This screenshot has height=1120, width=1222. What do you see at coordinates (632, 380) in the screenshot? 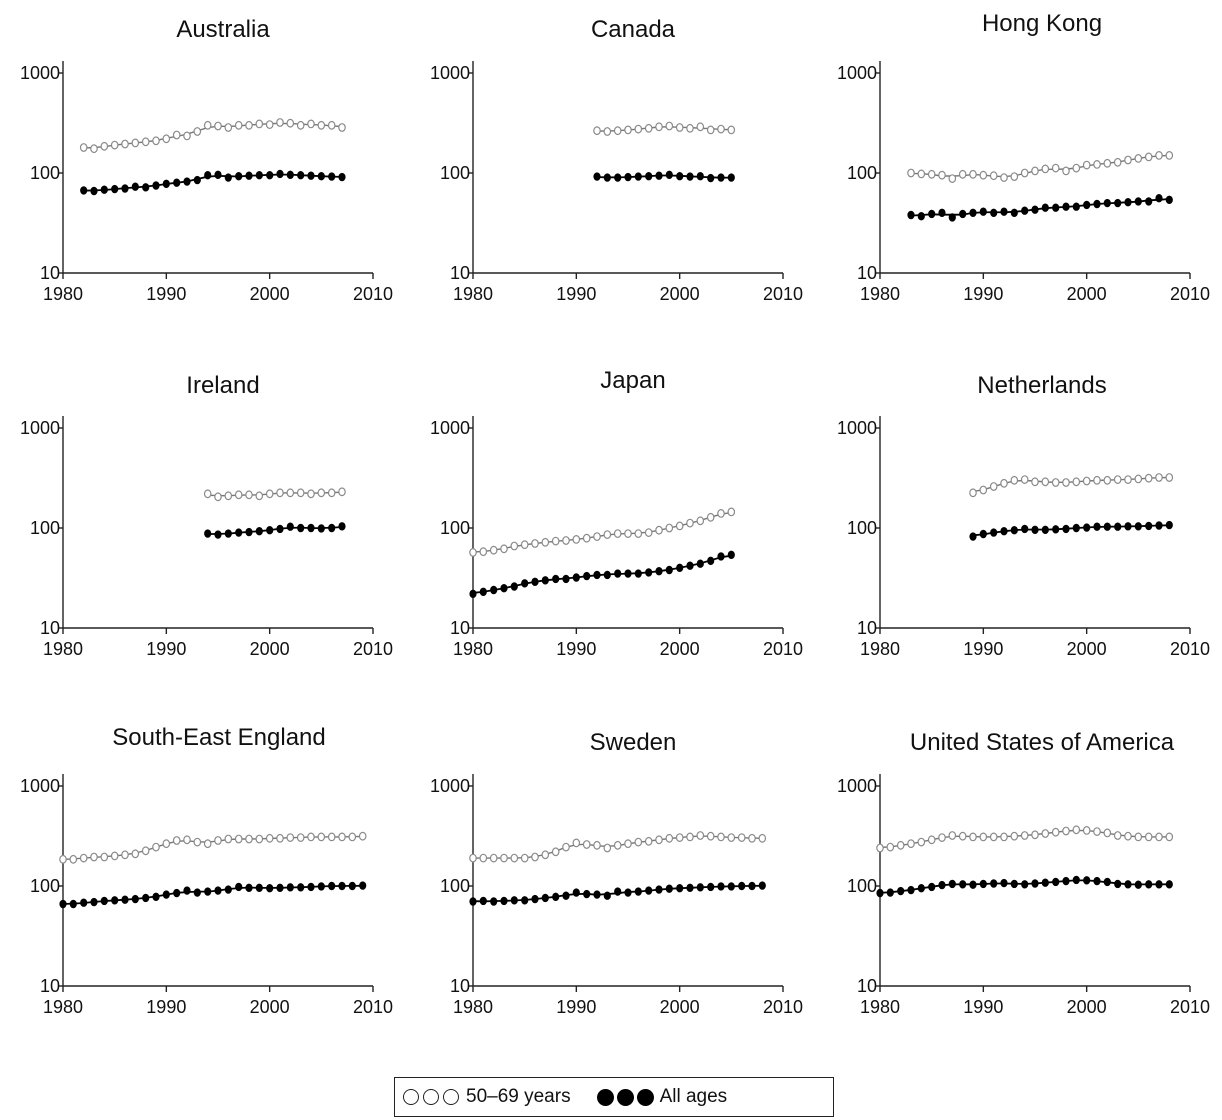
I see `panel-title: Japan` at bounding box center [632, 380].